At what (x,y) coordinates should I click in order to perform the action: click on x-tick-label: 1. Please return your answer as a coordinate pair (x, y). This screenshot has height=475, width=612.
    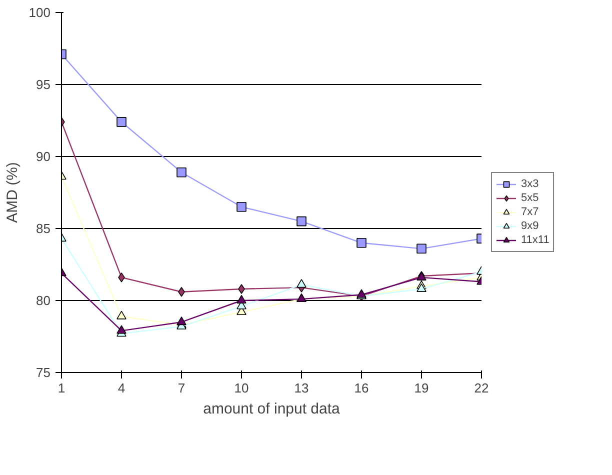
    Looking at the image, I should click on (62, 388).